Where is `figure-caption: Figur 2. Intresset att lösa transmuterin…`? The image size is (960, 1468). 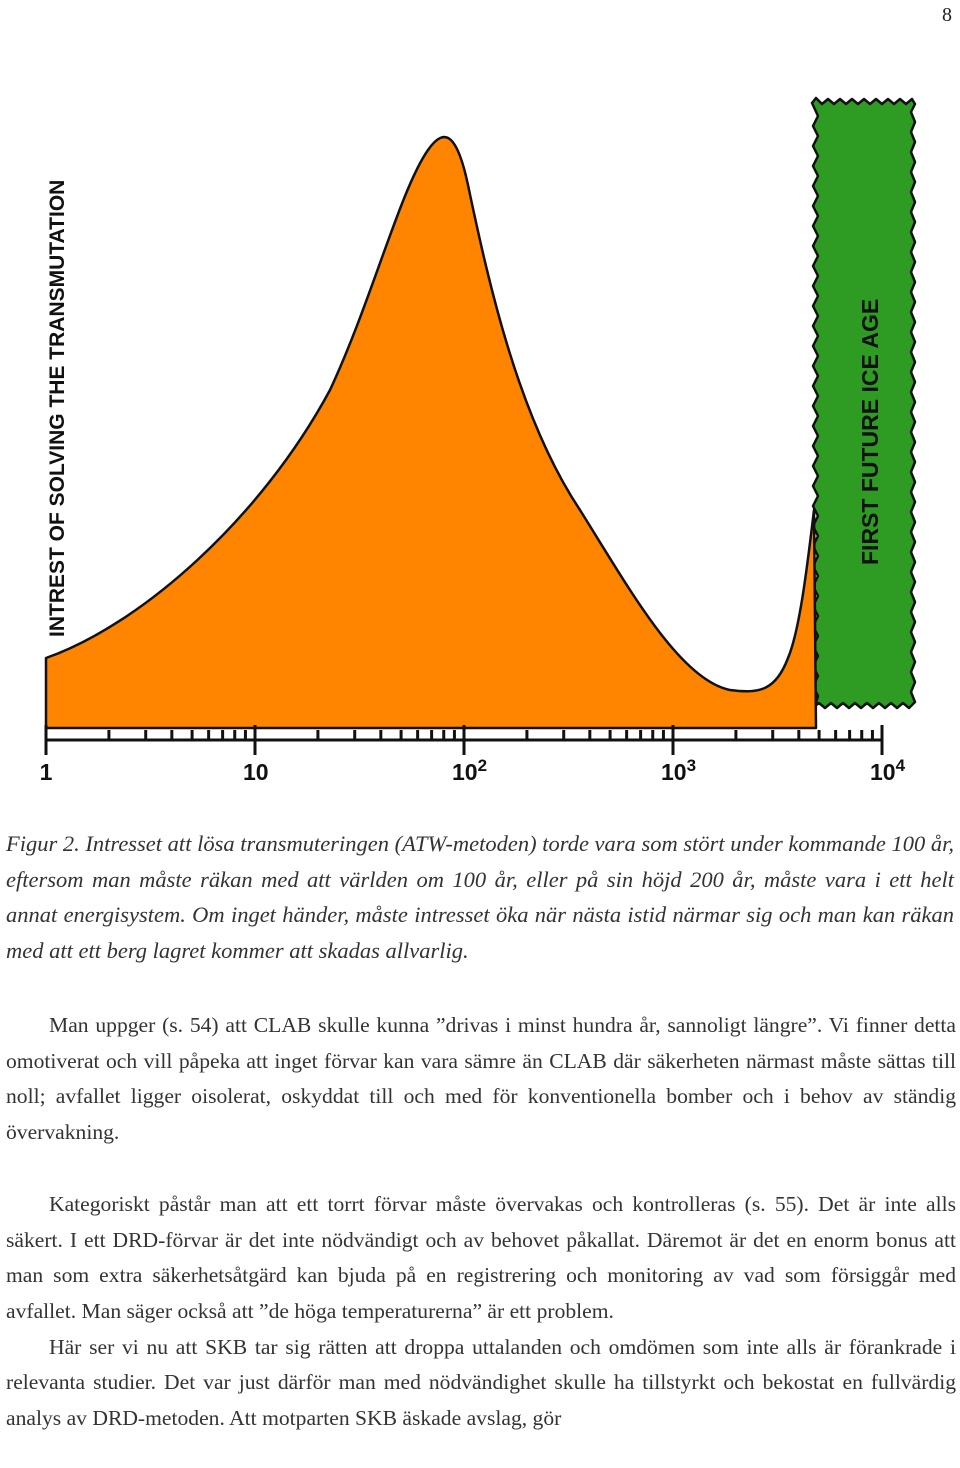
figure-caption: Figur 2. Intresset att lösa transmuterin… is located at coordinates (480, 897).